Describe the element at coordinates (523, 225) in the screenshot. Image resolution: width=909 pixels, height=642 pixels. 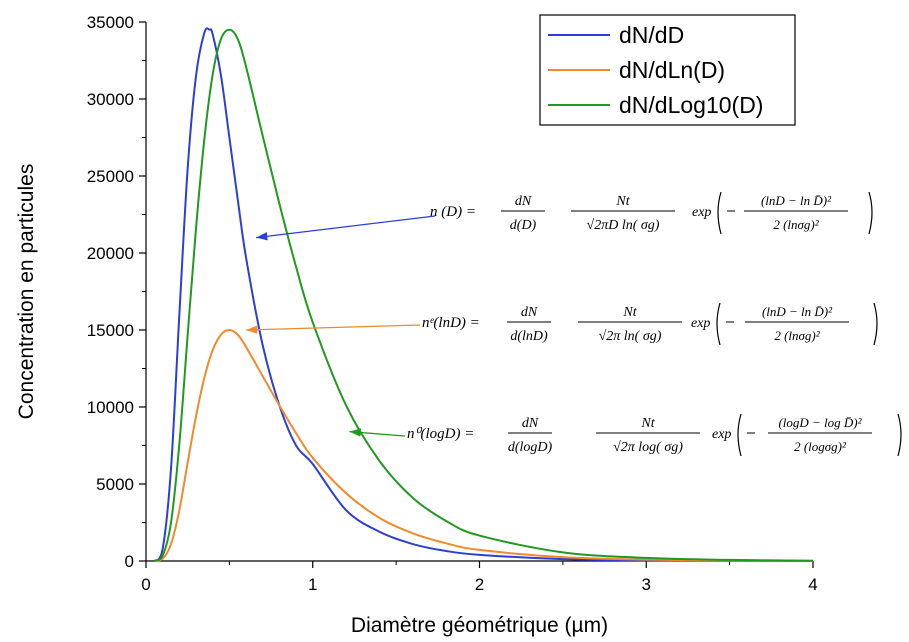
I see `frac1-denominator: d(D)` at that location.